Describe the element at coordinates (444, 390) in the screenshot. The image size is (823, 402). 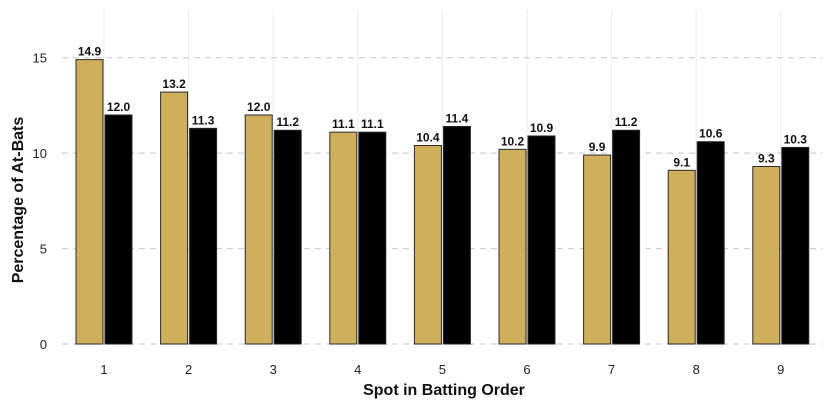
I see `x-axis-title: Spot in Batting Order` at that location.